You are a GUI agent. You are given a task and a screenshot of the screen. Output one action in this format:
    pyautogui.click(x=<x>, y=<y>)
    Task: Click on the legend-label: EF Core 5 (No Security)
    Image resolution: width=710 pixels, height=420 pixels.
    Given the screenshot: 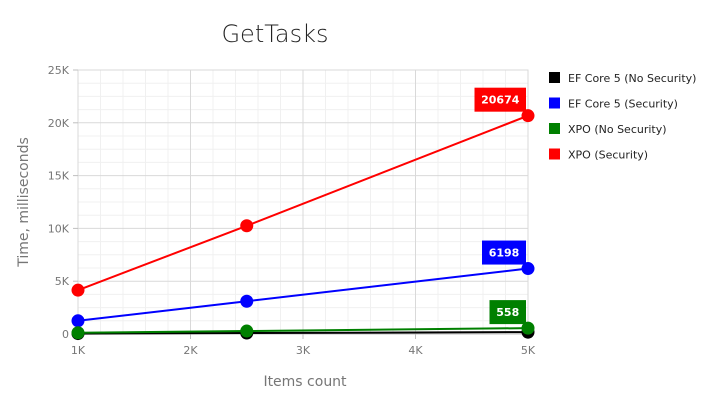 What is the action you would take?
    pyautogui.click(x=632, y=78)
    